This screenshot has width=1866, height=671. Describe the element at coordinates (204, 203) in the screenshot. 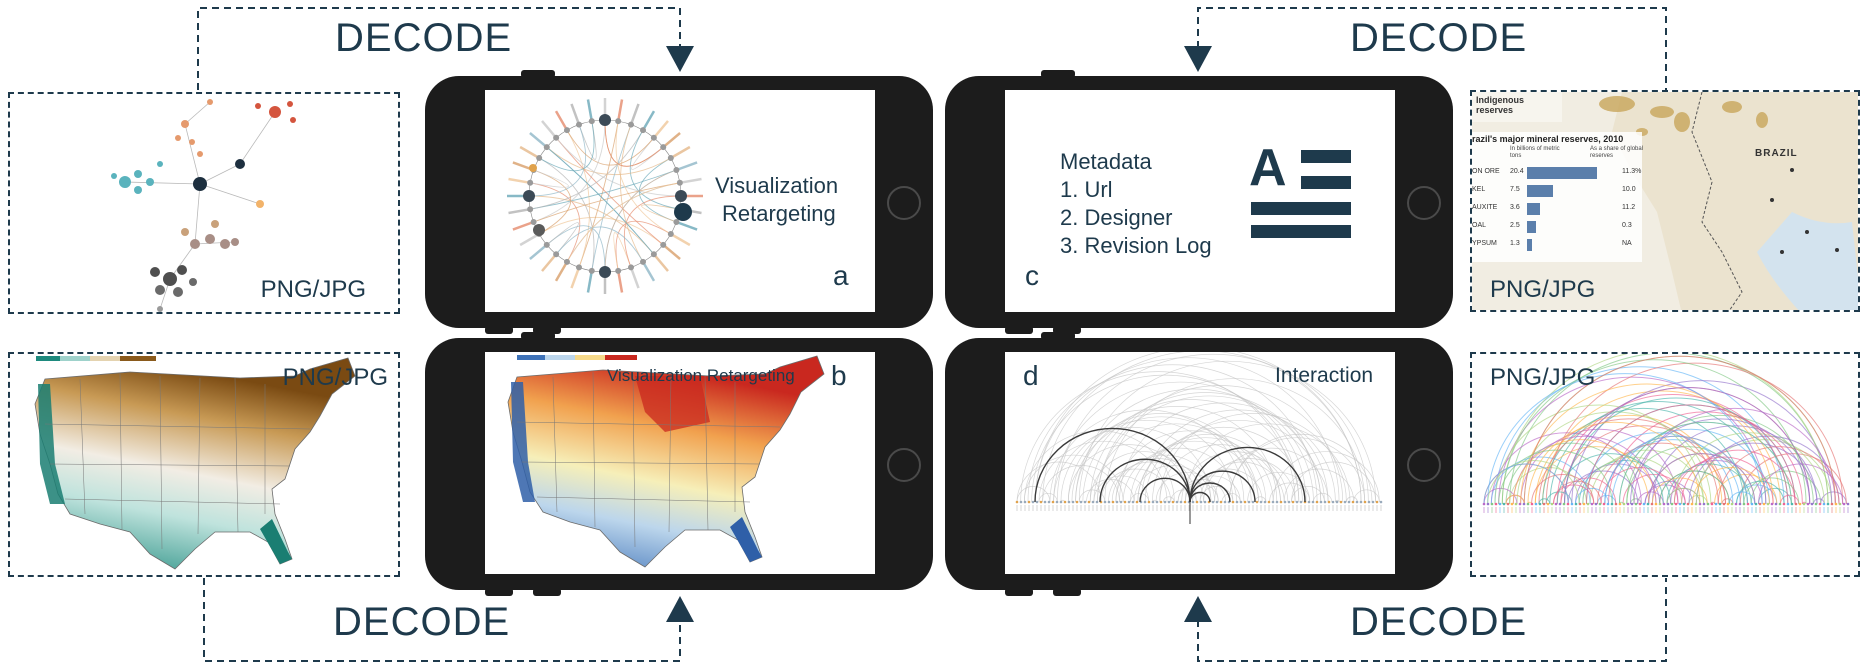

I see `source-network-graph: PNG/JPG` at that location.